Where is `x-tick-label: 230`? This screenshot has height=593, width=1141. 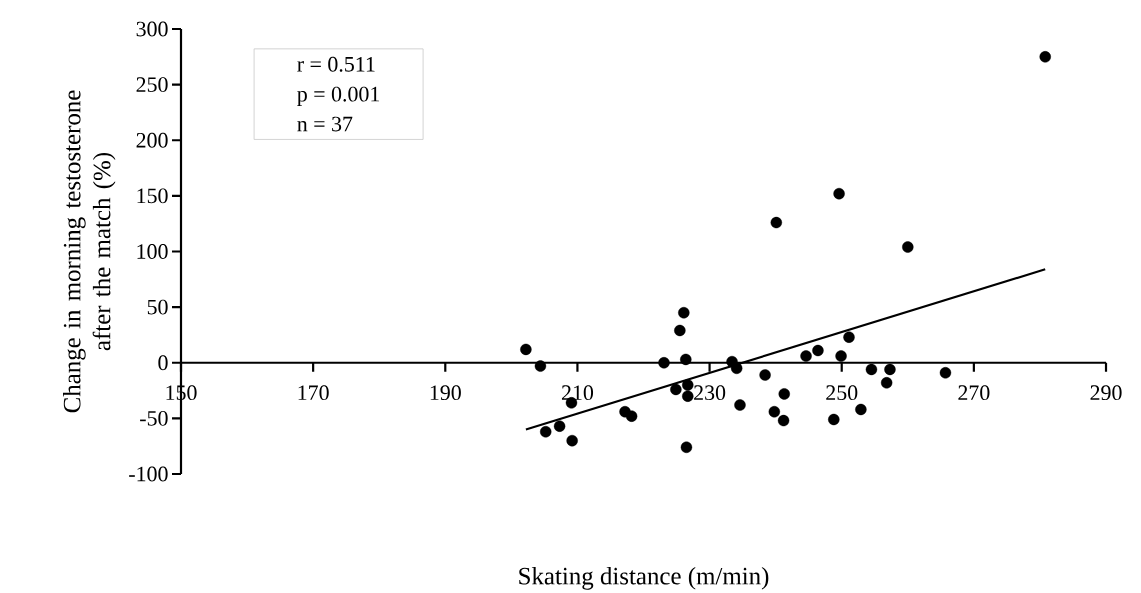
x-tick-label: 230 is located at coordinates (710, 393).